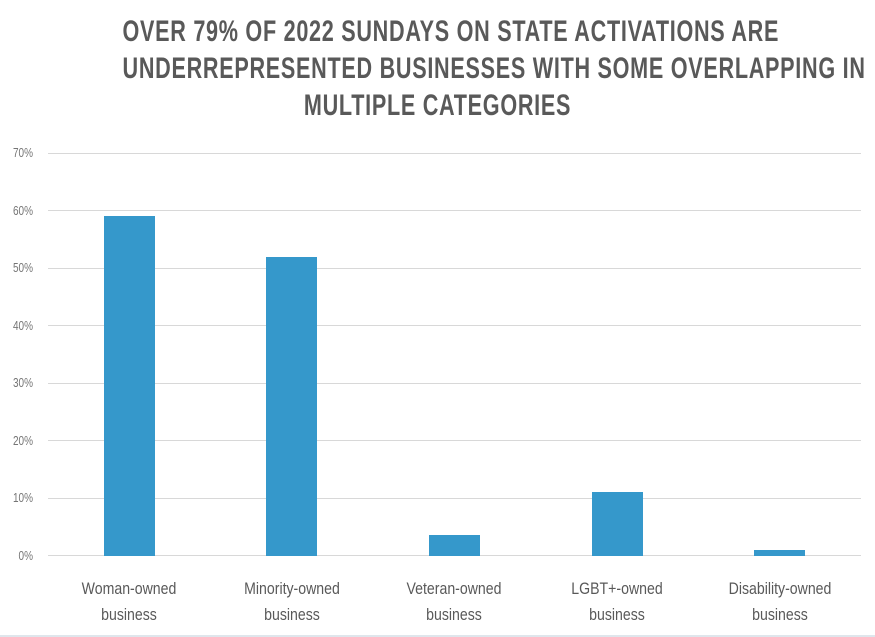  I want to click on y-axis-tick-label-70: 70%, so click(22, 153).